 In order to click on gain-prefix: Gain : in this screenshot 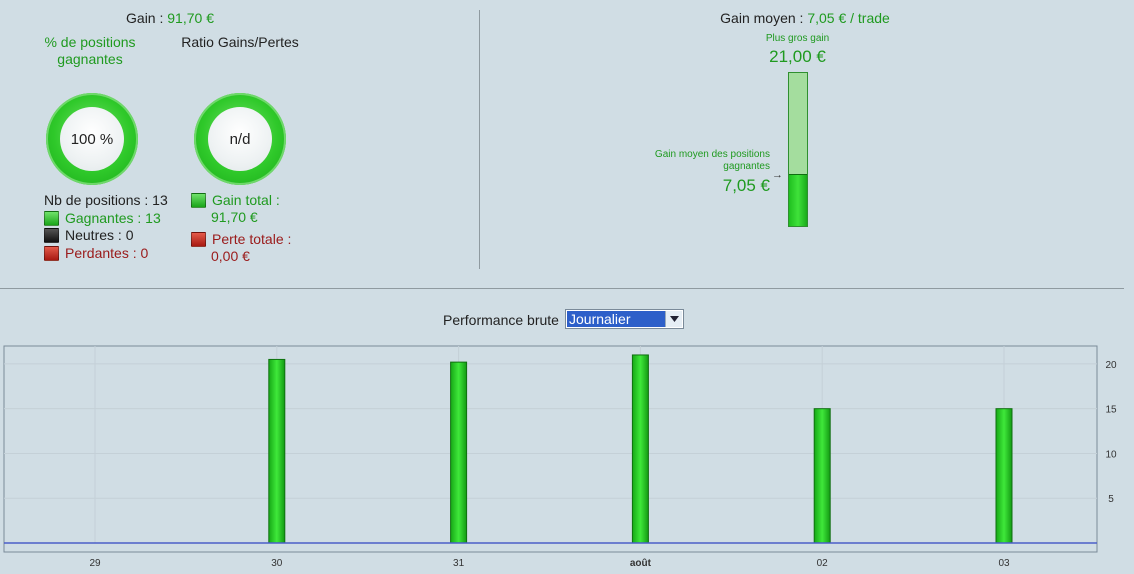, I will do `click(147, 18)`.